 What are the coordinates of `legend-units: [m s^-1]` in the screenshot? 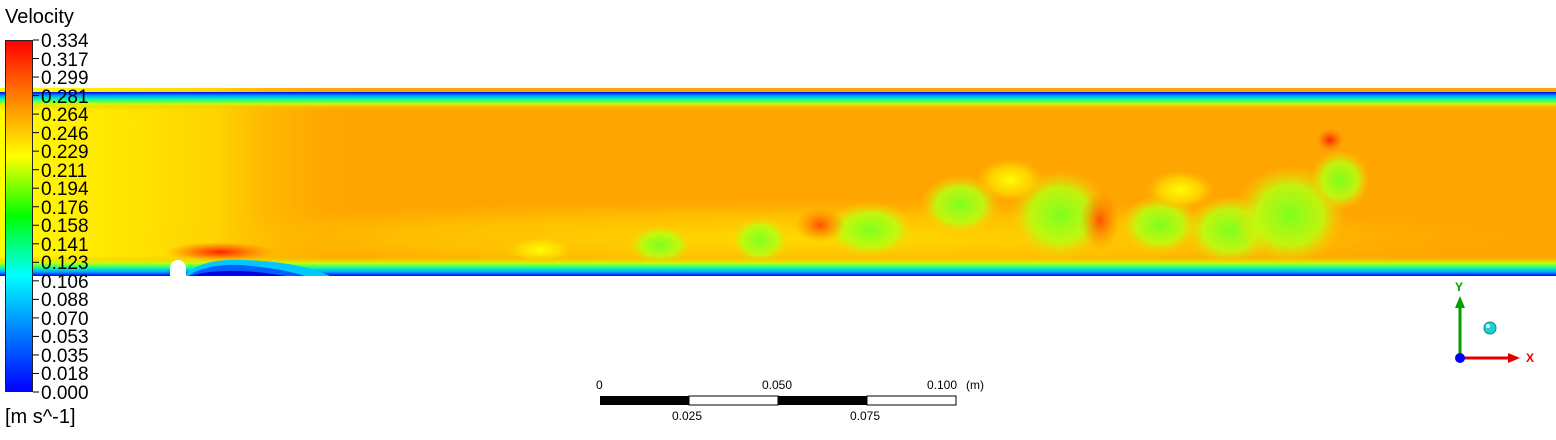 It's located at (40, 417).